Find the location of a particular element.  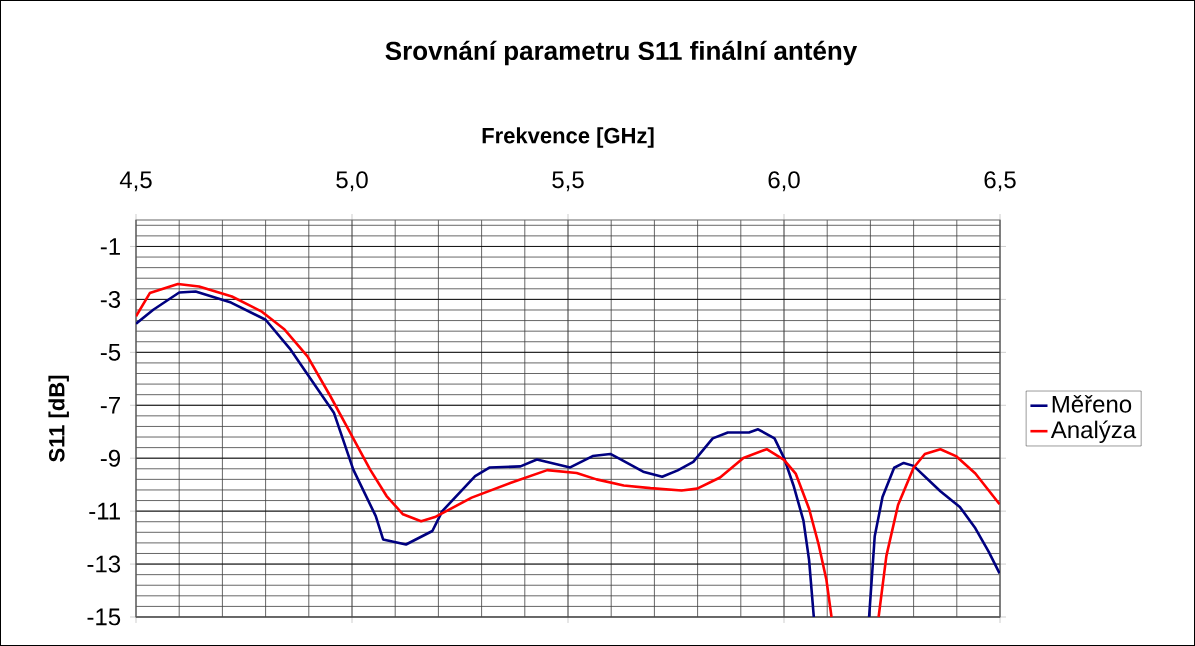

y-tick-label: -1 is located at coordinates (110, 246).